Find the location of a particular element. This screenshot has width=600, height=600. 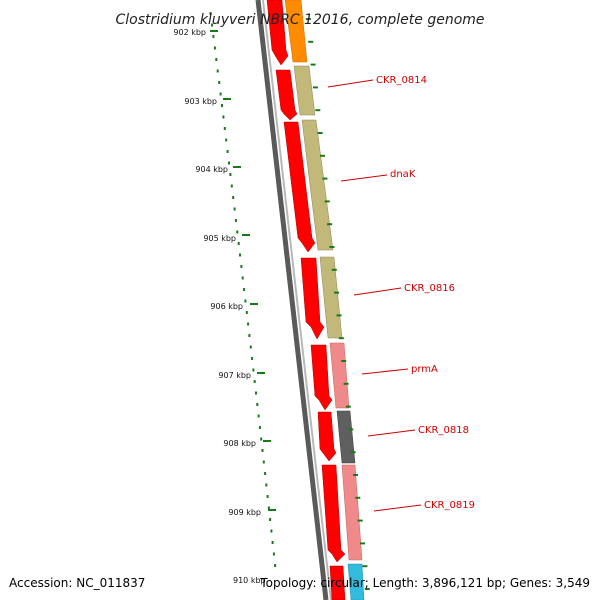

genome-backbone-shadow is located at coordinates (297, 300).